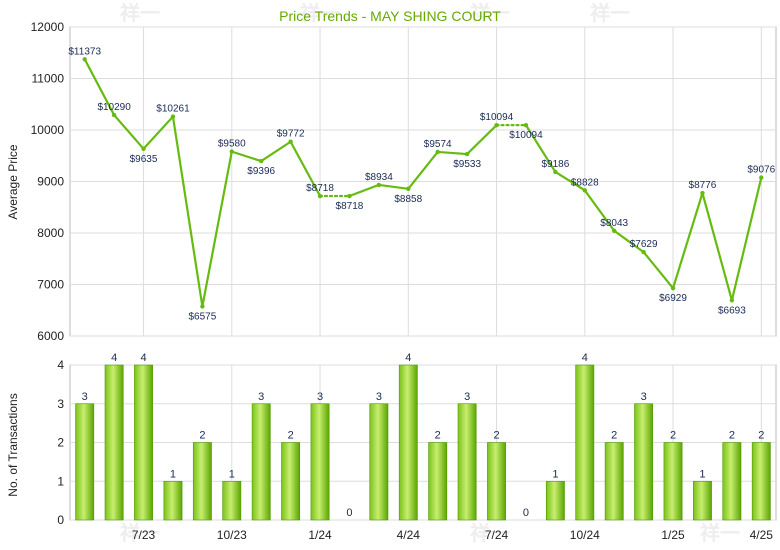 The image size is (780, 550). Describe the element at coordinates (144, 535) in the screenshot. I see `x-tick-label: 7/23` at that location.